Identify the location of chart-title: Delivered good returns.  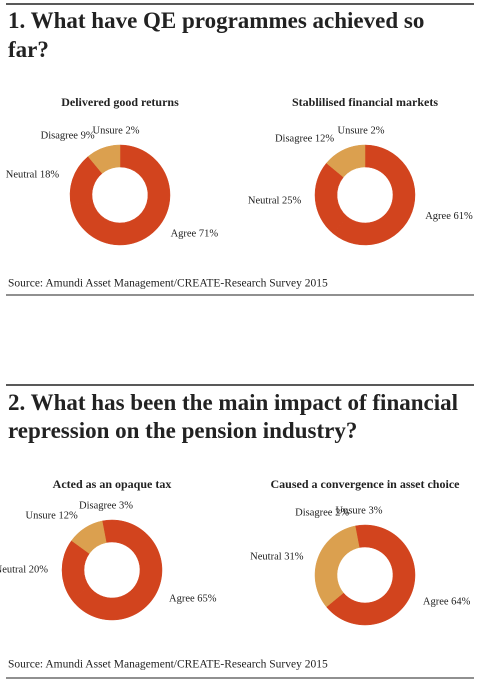
(120, 102).